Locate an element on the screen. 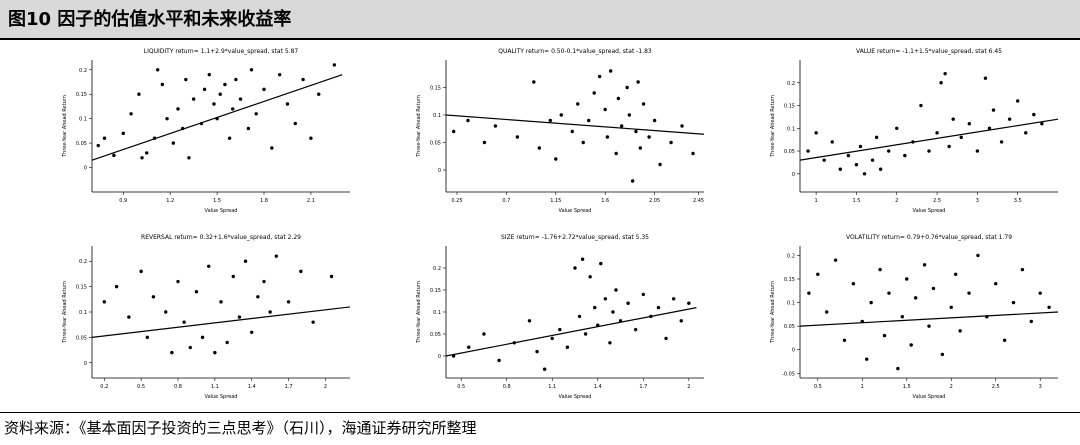  x-tick-label: 2 is located at coordinates (688, 387).